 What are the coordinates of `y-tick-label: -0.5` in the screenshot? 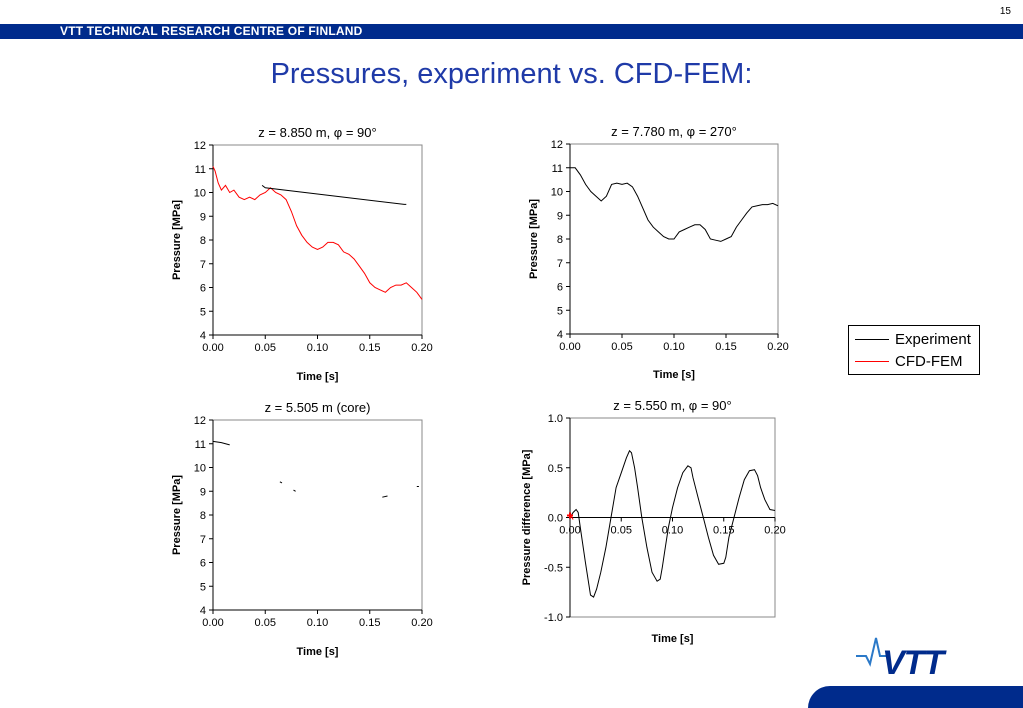 It's located at (553, 568).